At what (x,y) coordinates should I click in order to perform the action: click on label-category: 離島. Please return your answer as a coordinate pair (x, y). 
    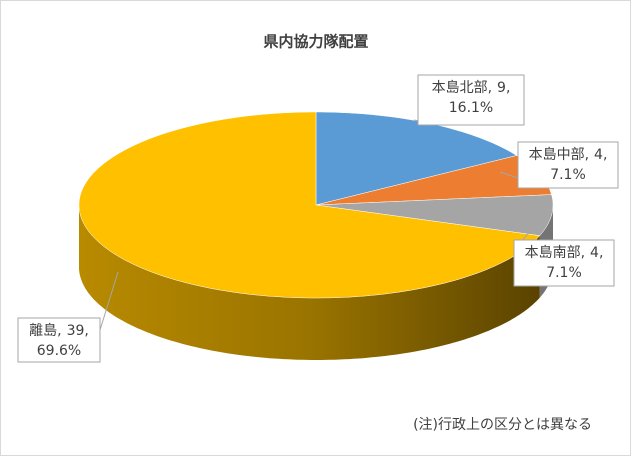
    Looking at the image, I should click on (43, 330).